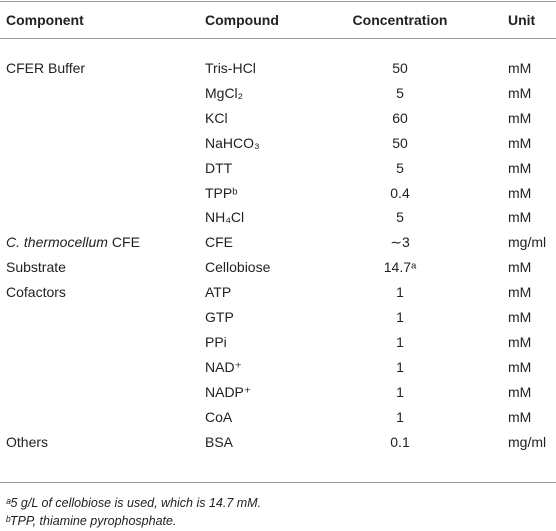  What do you see at coordinates (219, 167) in the screenshot?
I see `compound-cell: DTT` at bounding box center [219, 167].